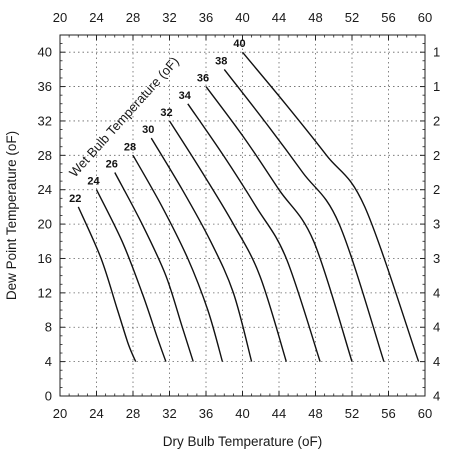 The height and width of the screenshot is (450, 450). Describe the element at coordinates (206, 413) in the screenshot. I see `x-tick-label: 36` at that location.